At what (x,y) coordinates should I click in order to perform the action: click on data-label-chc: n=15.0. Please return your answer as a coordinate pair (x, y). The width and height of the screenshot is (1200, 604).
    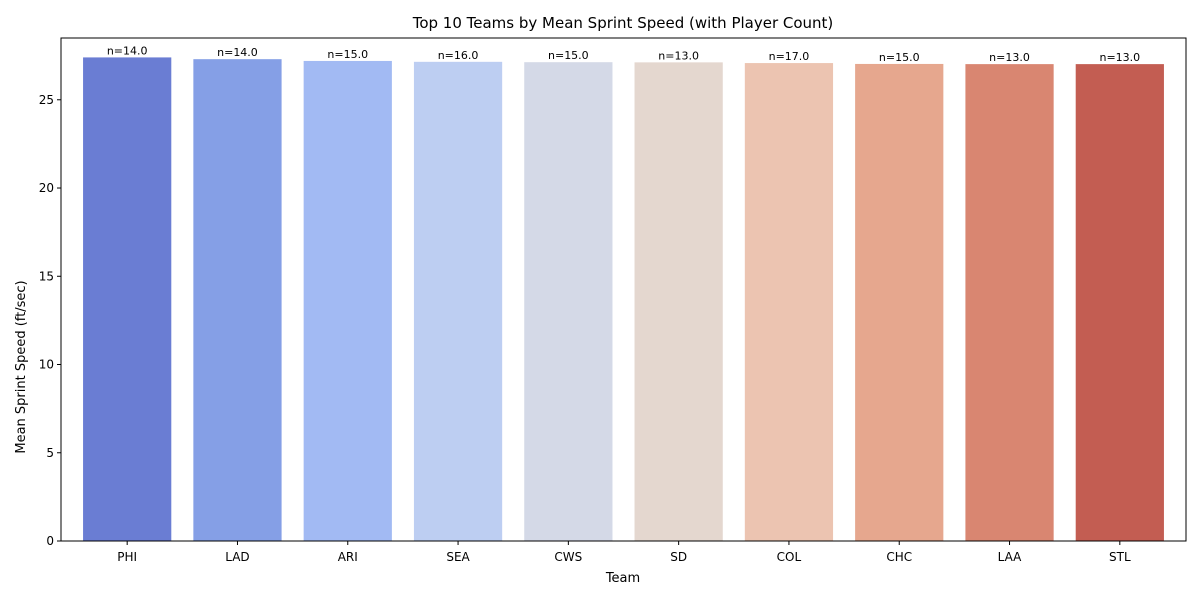
    Looking at the image, I should click on (899, 57).